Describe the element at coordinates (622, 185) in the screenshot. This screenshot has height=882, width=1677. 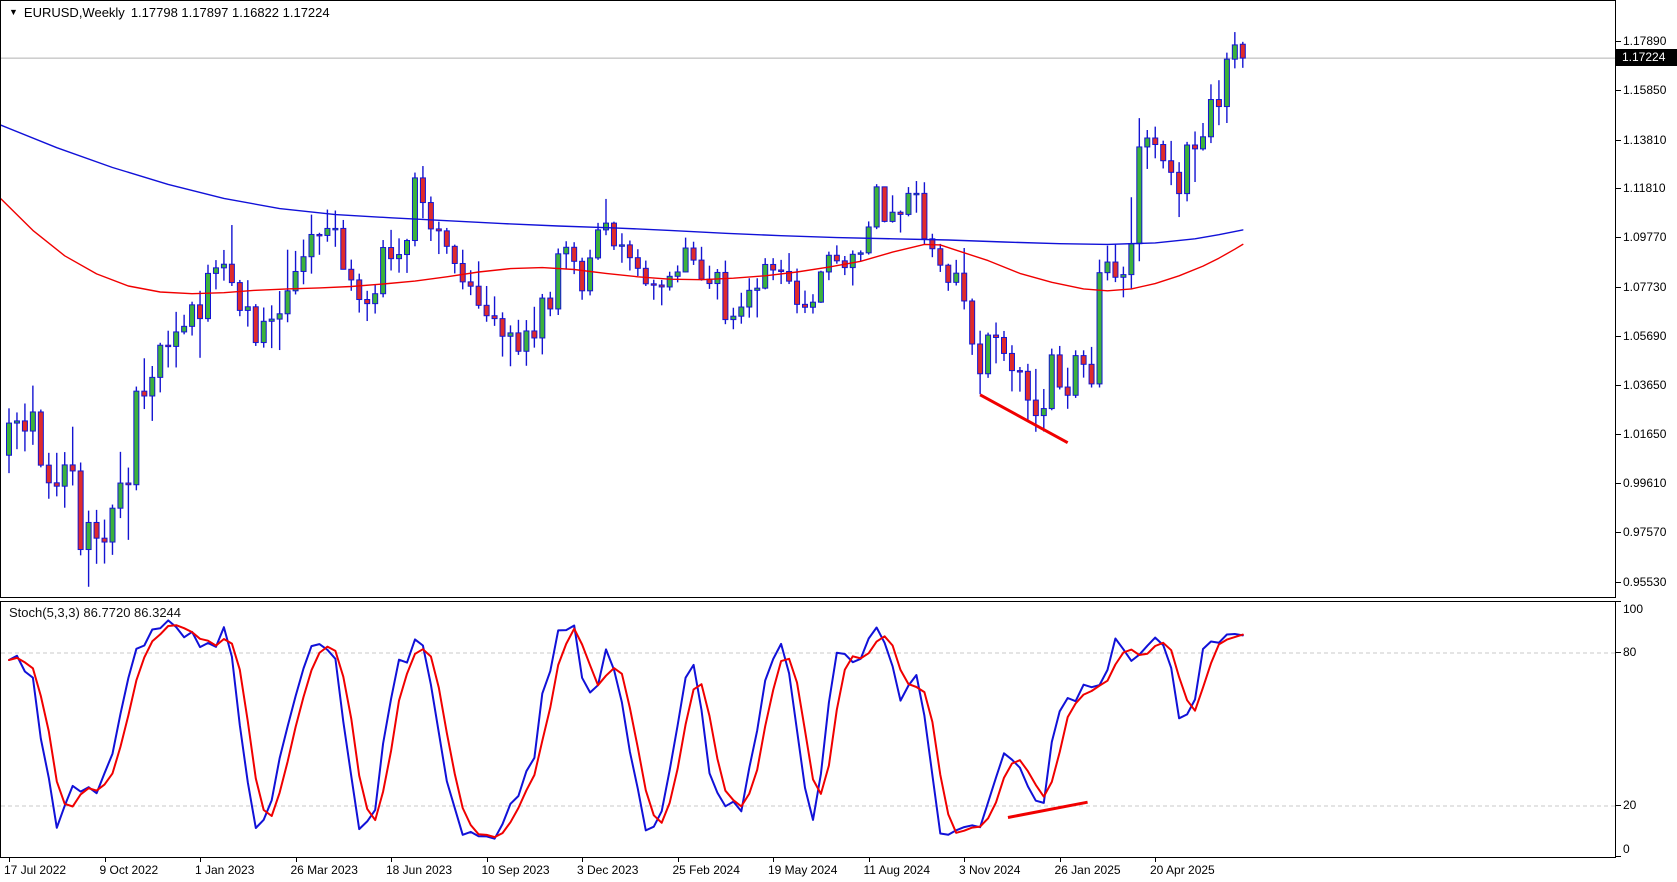
I see `ma-blue-line` at that location.